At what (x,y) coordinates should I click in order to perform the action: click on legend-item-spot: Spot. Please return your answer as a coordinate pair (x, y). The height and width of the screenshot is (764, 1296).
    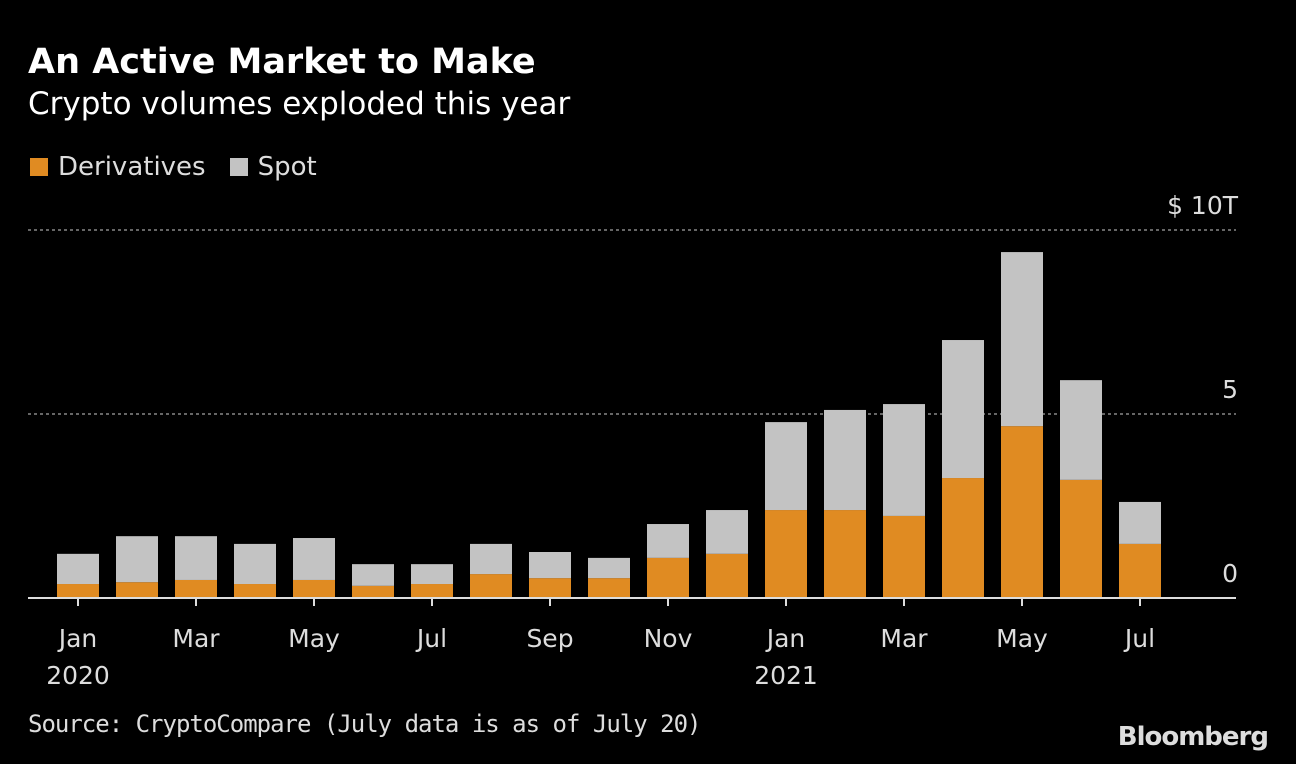
    Looking at the image, I should click on (273, 167).